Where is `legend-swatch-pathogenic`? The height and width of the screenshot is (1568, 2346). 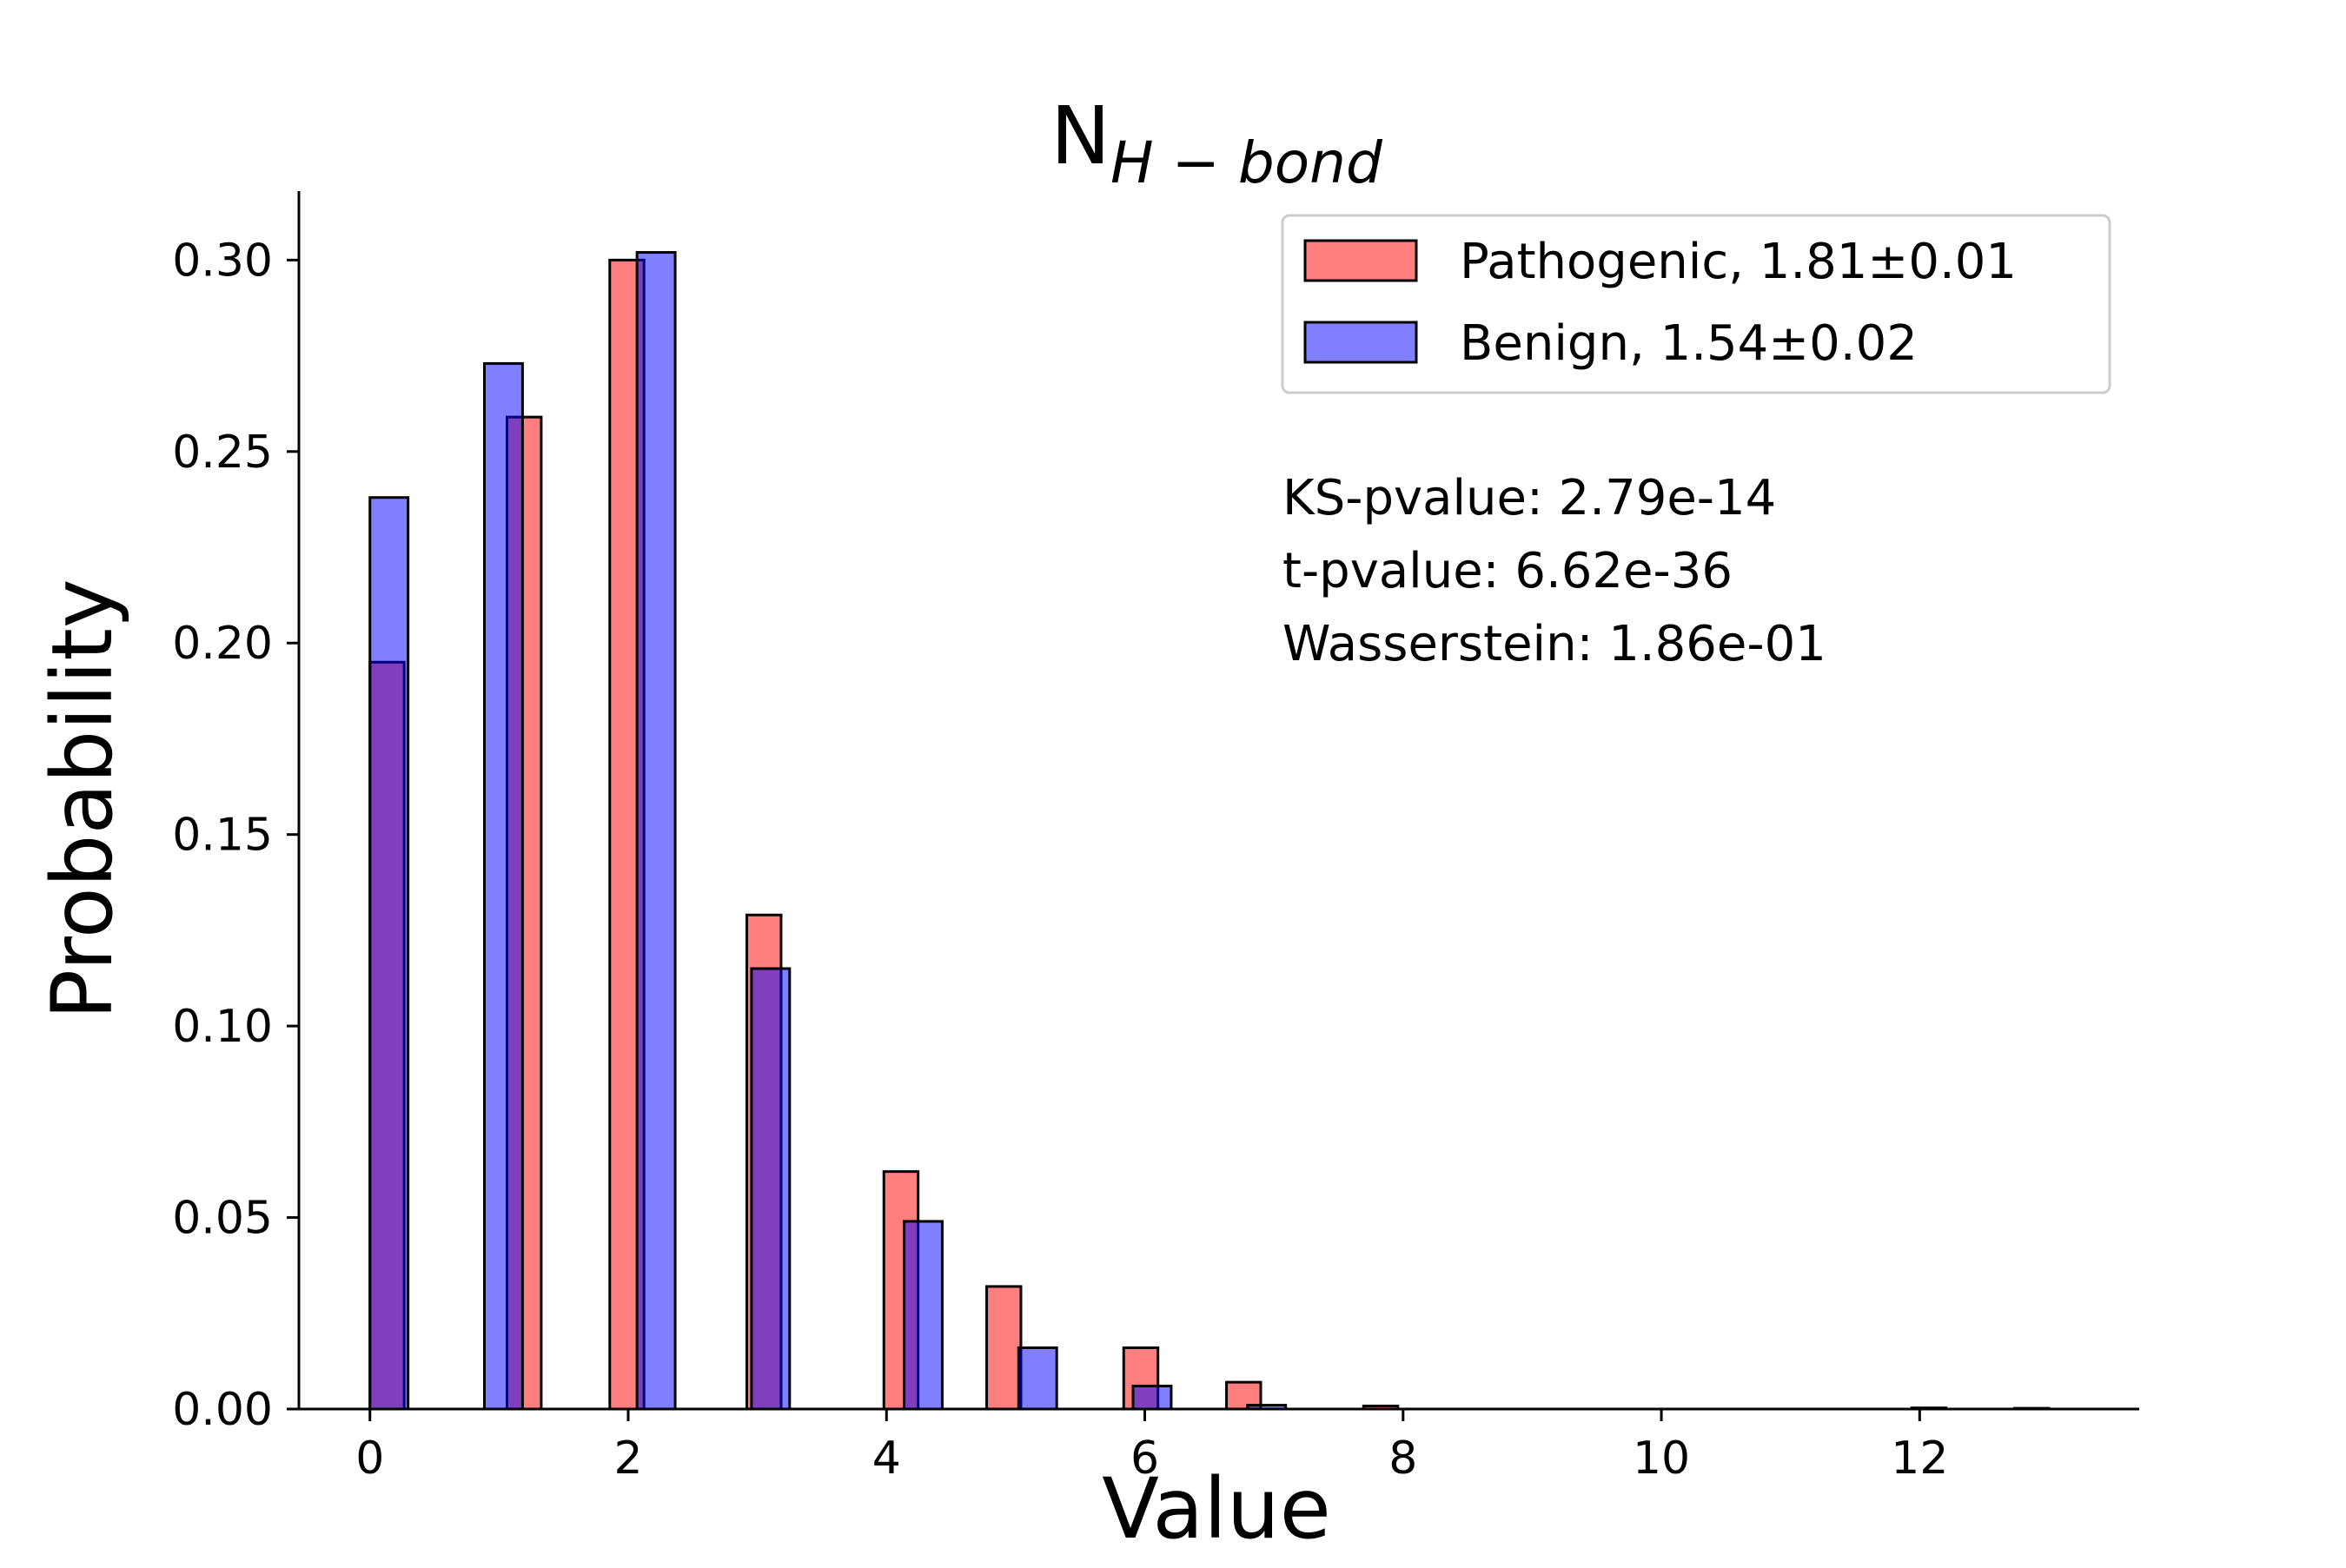 legend-swatch-pathogenic is located at coordinates (1361, 260).